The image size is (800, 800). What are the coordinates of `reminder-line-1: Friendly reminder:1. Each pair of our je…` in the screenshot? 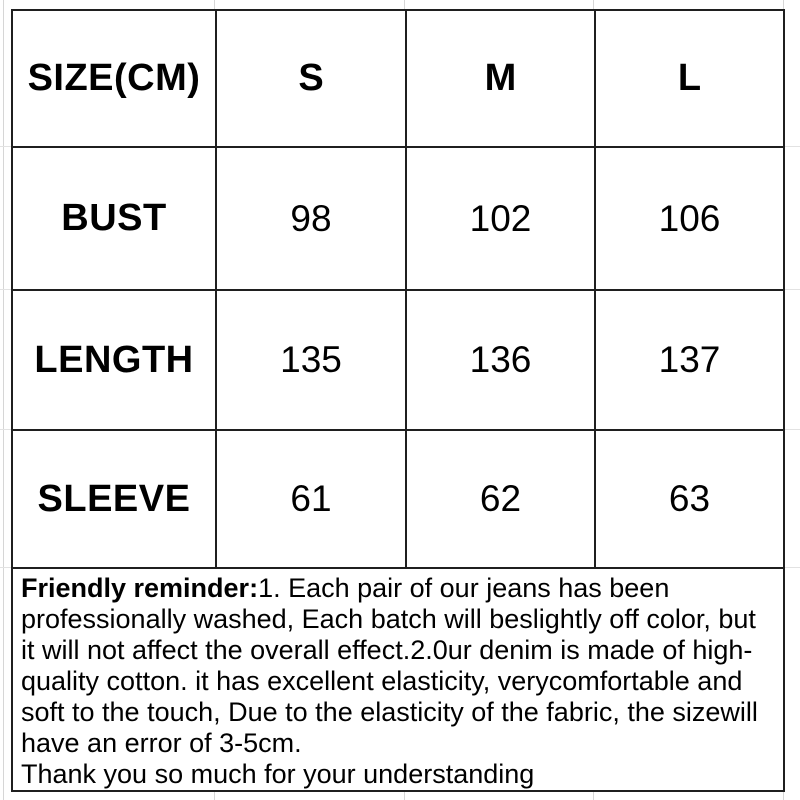 It's located at (399, 588).